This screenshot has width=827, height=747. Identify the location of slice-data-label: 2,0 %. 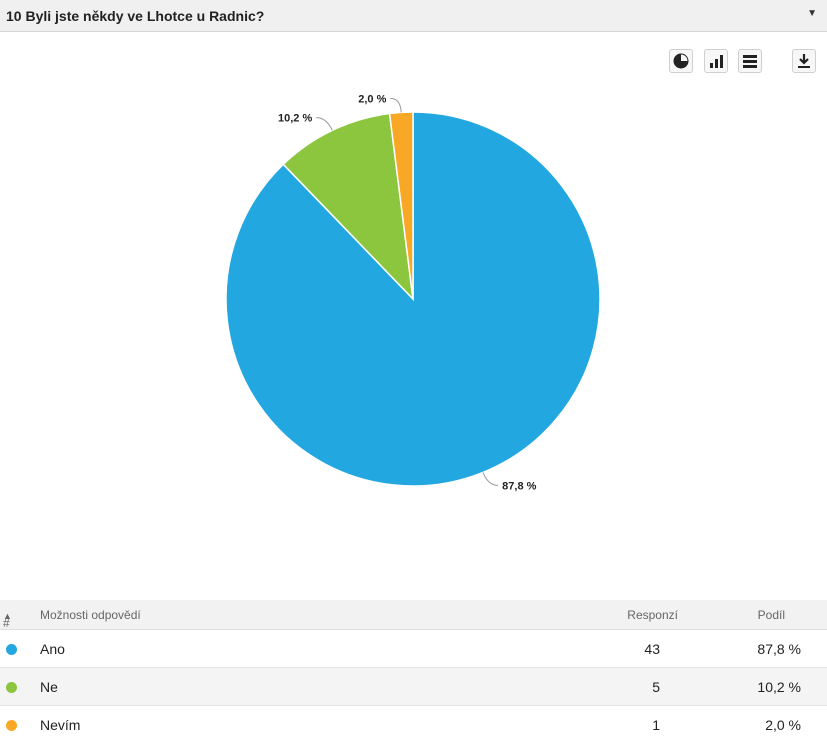
(372, 99).